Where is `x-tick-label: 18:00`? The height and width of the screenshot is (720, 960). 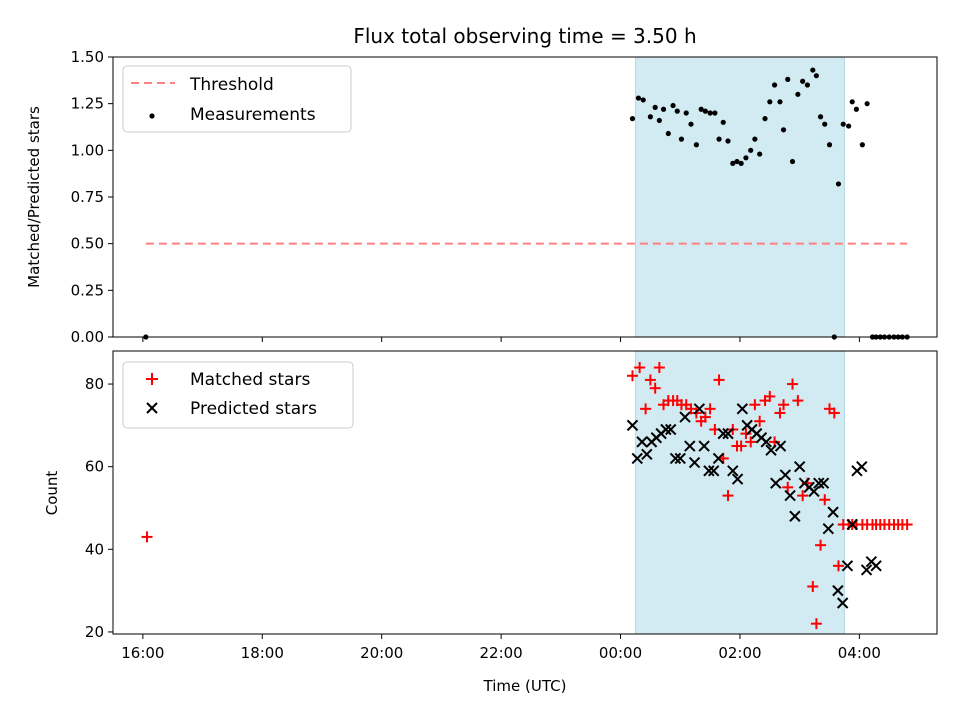
x-tick-label: 18:00 is located at coordinates (262, 653).